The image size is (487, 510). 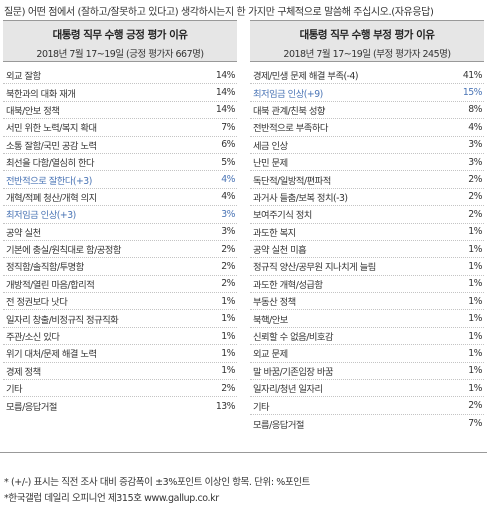 What do you see at coordinates (31, 408) in the screenshot?
I see `positive-reason-row-label: 모름/응답거절` at bounding box center [31, 408].